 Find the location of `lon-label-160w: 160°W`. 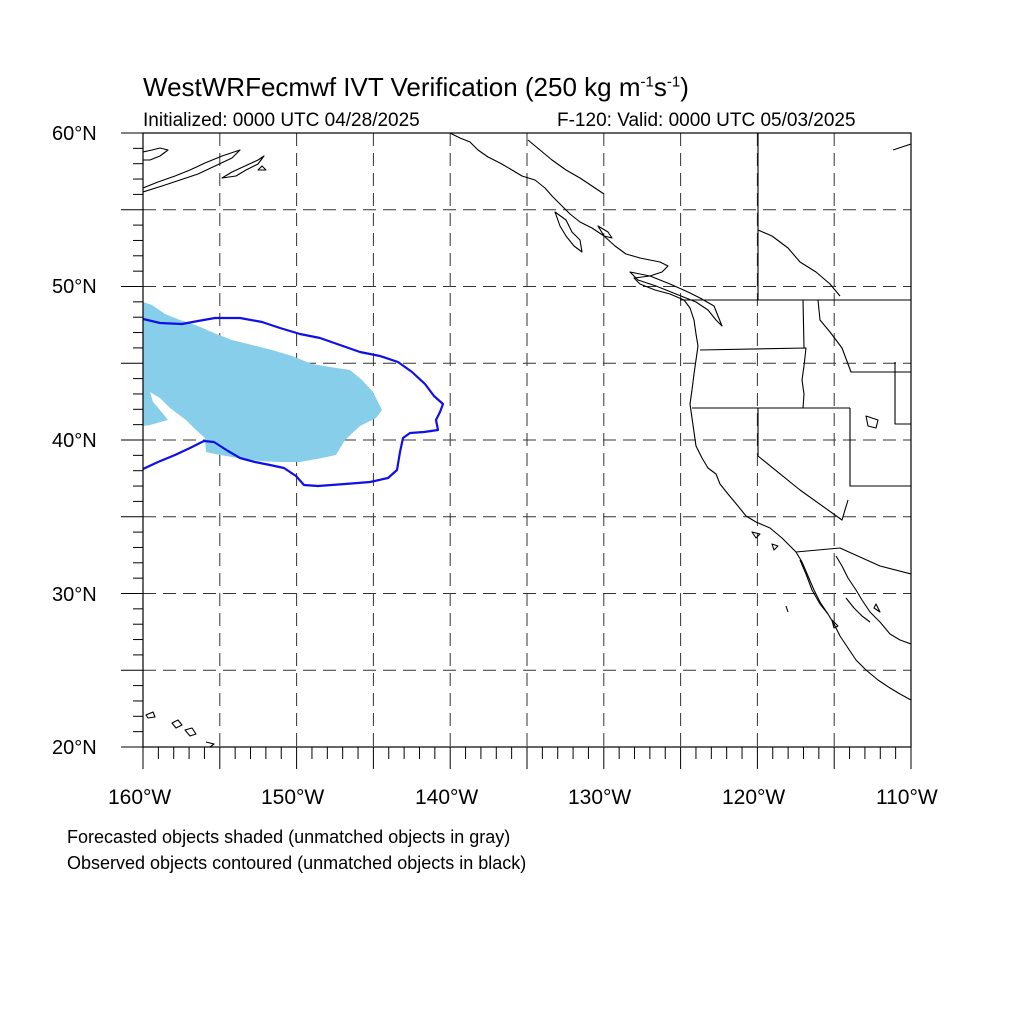

lon-label-160w: 160°W is located at coordinates (140, 797).